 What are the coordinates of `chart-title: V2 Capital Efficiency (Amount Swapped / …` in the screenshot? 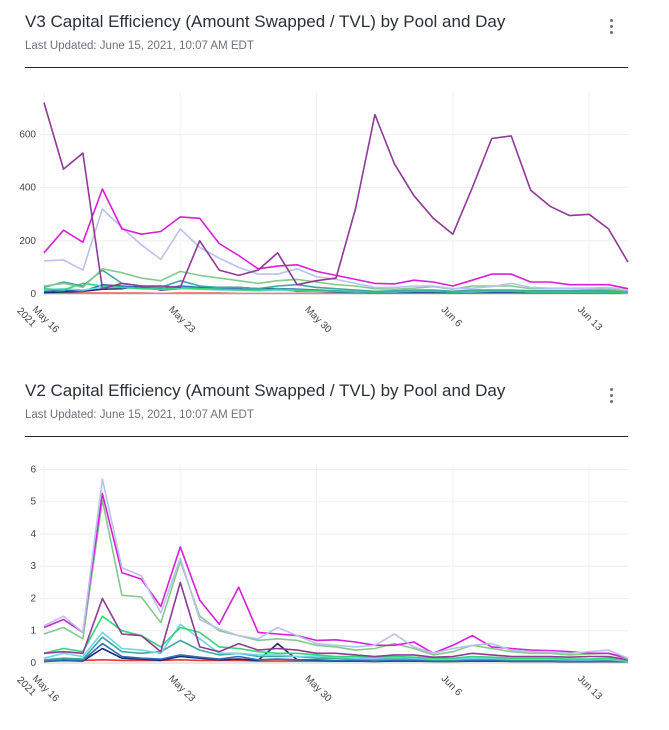 It's located at (265, 390).